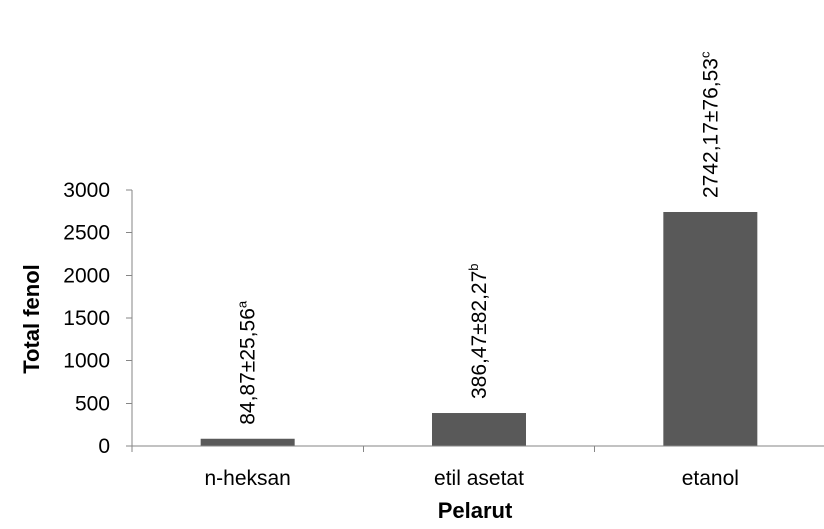 This screenshot has width=824, height=529. What do you see at coordinates (86, 190) in the screenshot?
I see `y-tick-label: 3000` at bounding box center [86, 190].